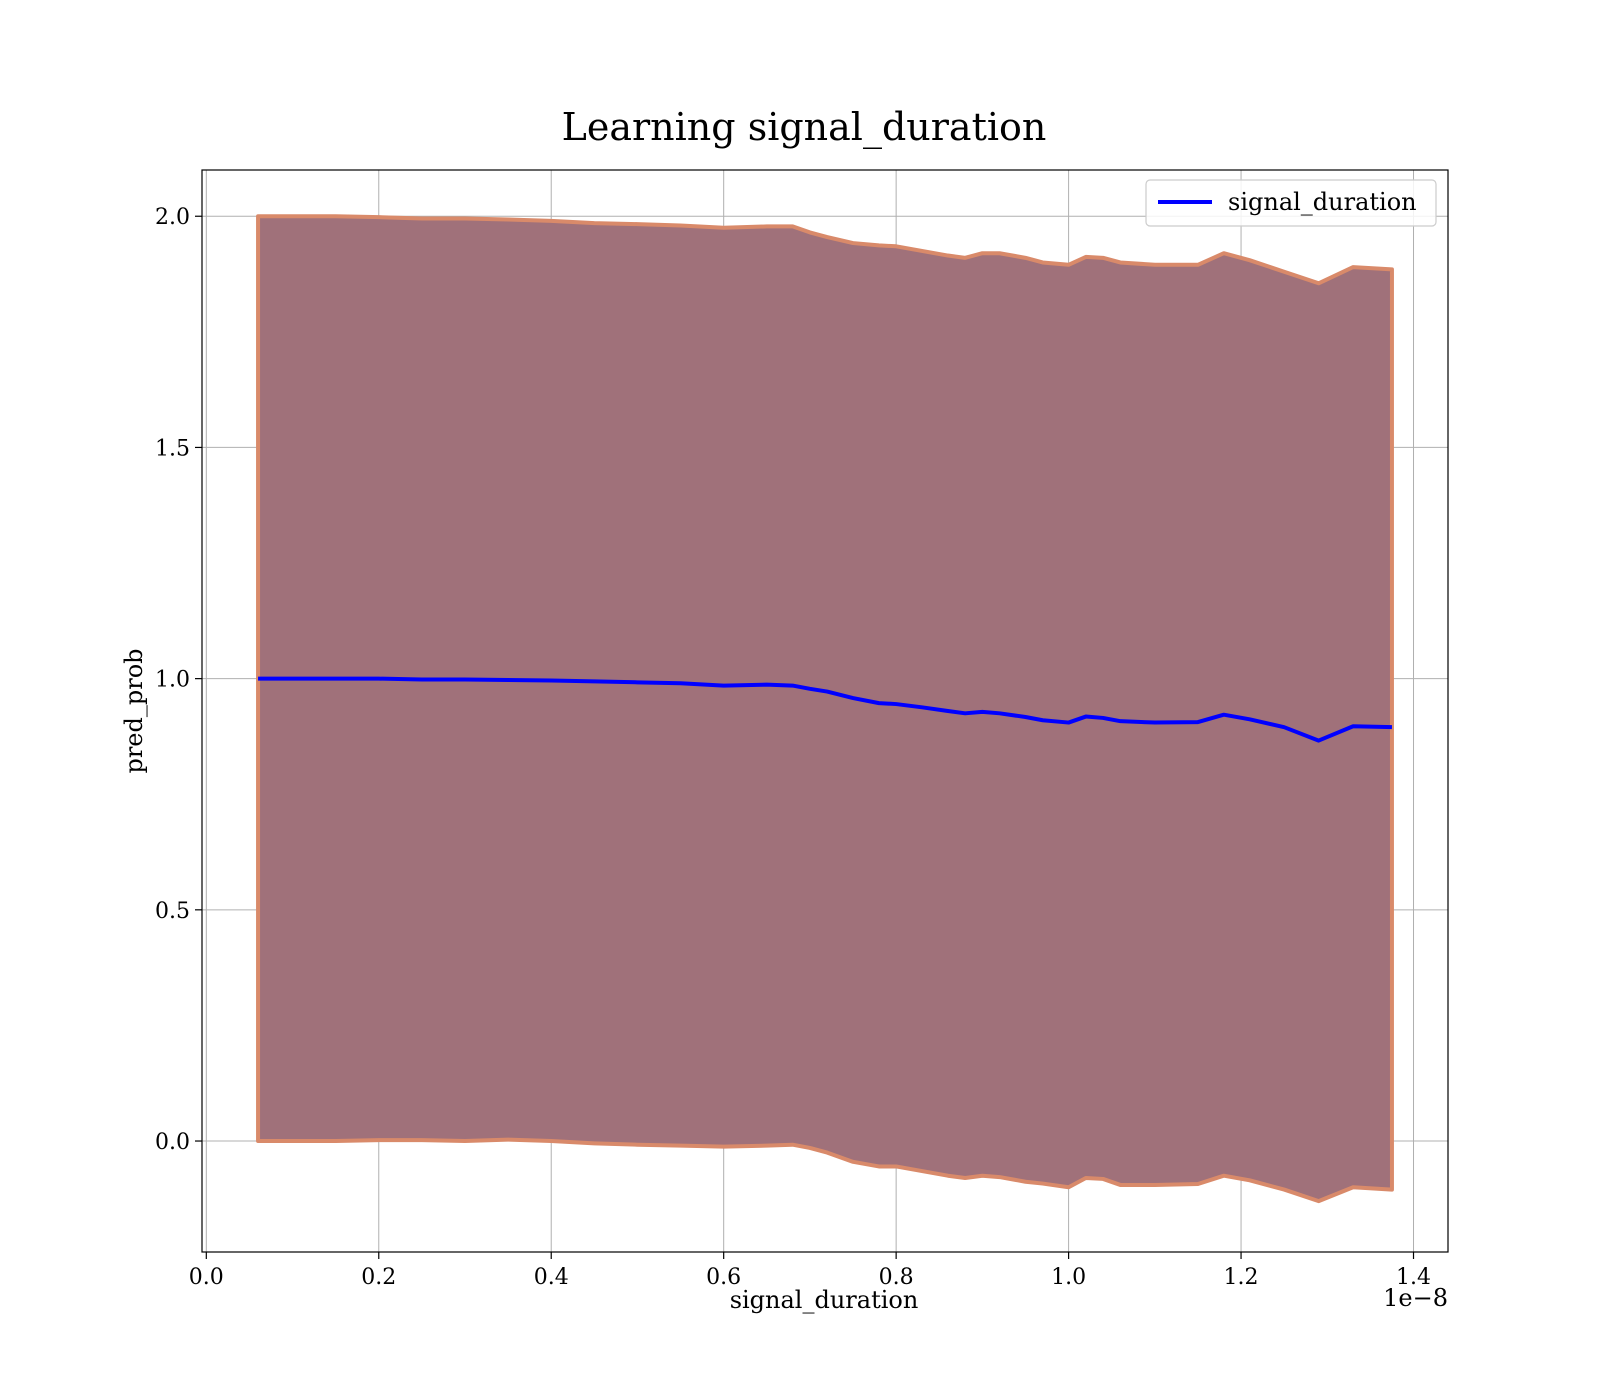  What do you see at coordinates (804, 127) in the screenshot?
I see `chart-title: Learning signal_duration` at bounding box center [804, 127].